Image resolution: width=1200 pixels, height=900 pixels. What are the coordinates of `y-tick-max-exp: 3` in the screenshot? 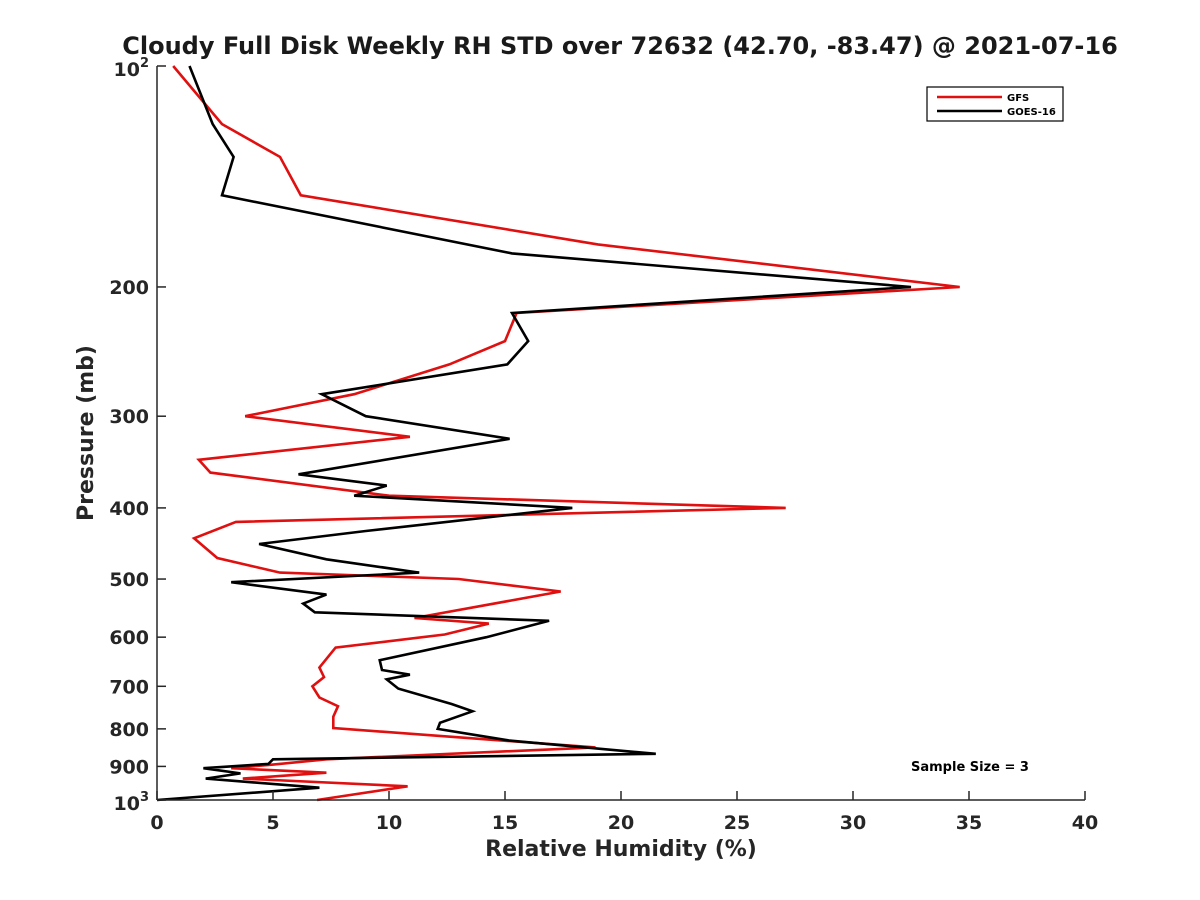 It's located at (144, 797).